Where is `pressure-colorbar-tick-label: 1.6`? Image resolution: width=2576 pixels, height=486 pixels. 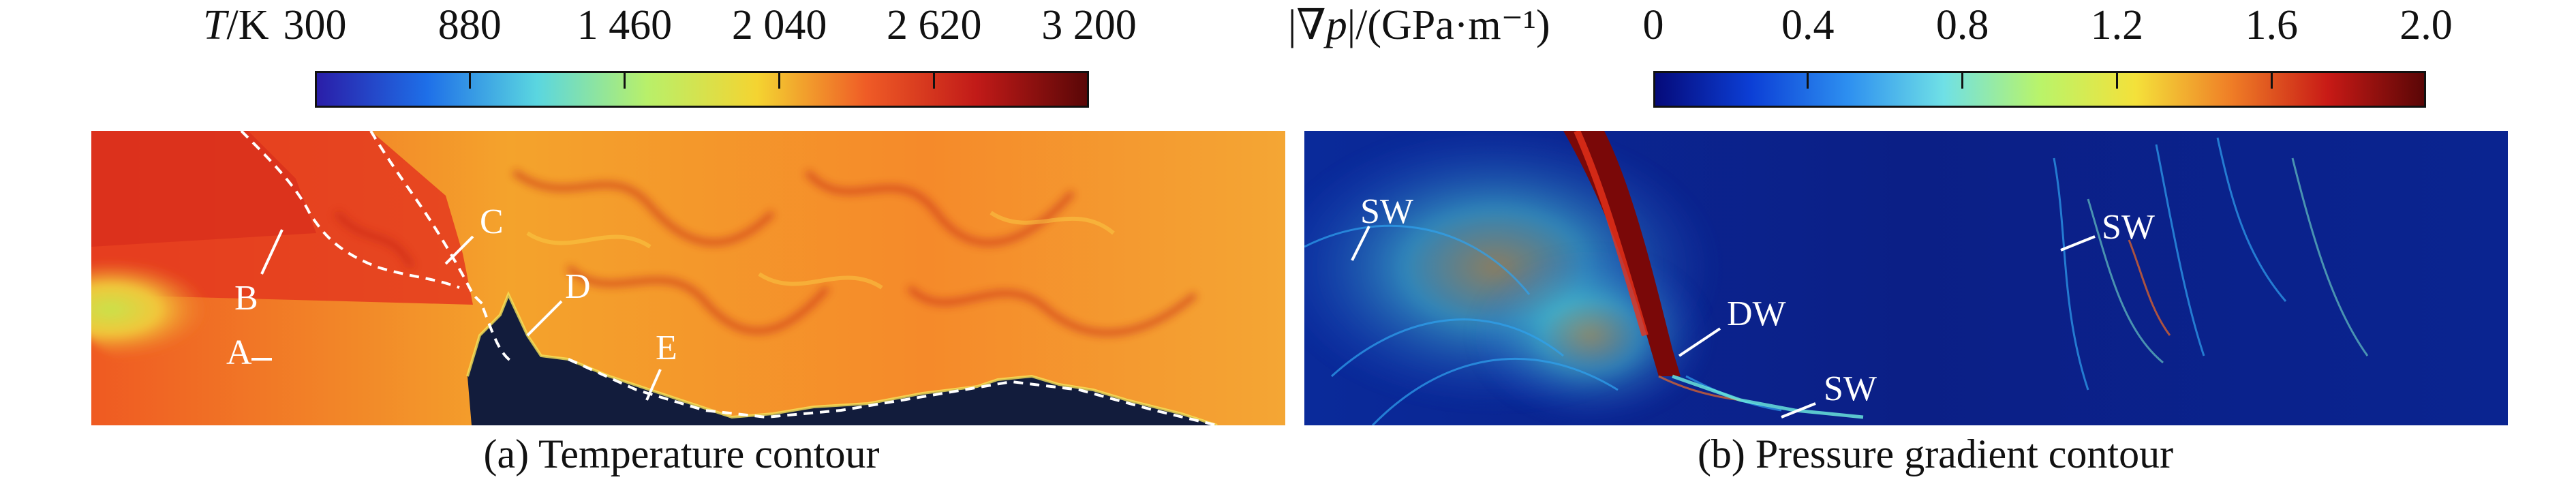
pressure-colorbar-tick-label: 1.6 is located at coordinates (2271, 25).